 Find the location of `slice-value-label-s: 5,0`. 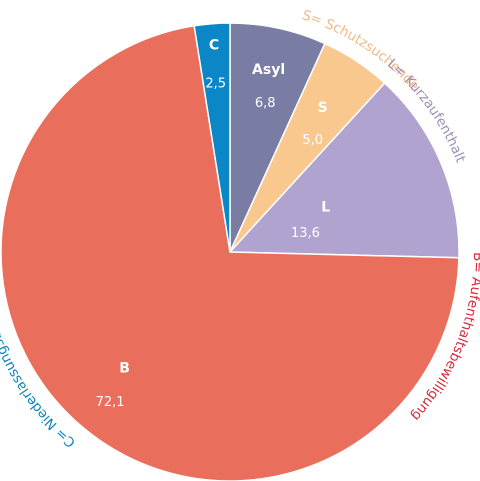

slice-value-label-s: 5,0 is located at coordinates (312, 140).